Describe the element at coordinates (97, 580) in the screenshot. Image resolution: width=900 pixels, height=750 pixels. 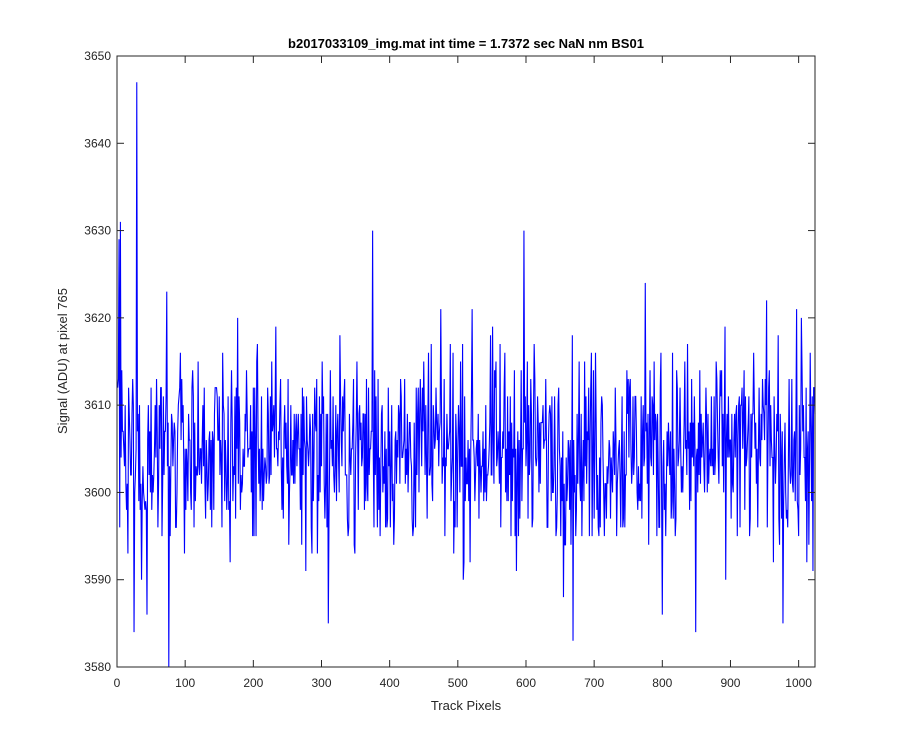
I see `y-tick-label: 3590` at that location.